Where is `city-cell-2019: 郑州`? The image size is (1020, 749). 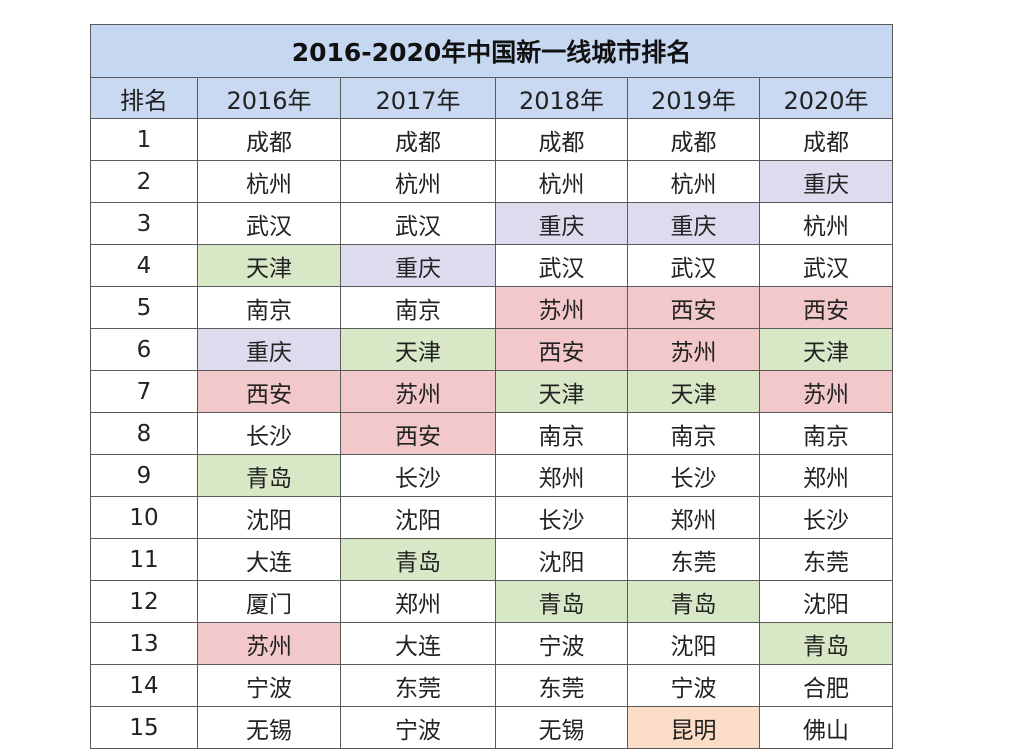
city-cell-2019: 郑州 is located at coordinates (693, 517).